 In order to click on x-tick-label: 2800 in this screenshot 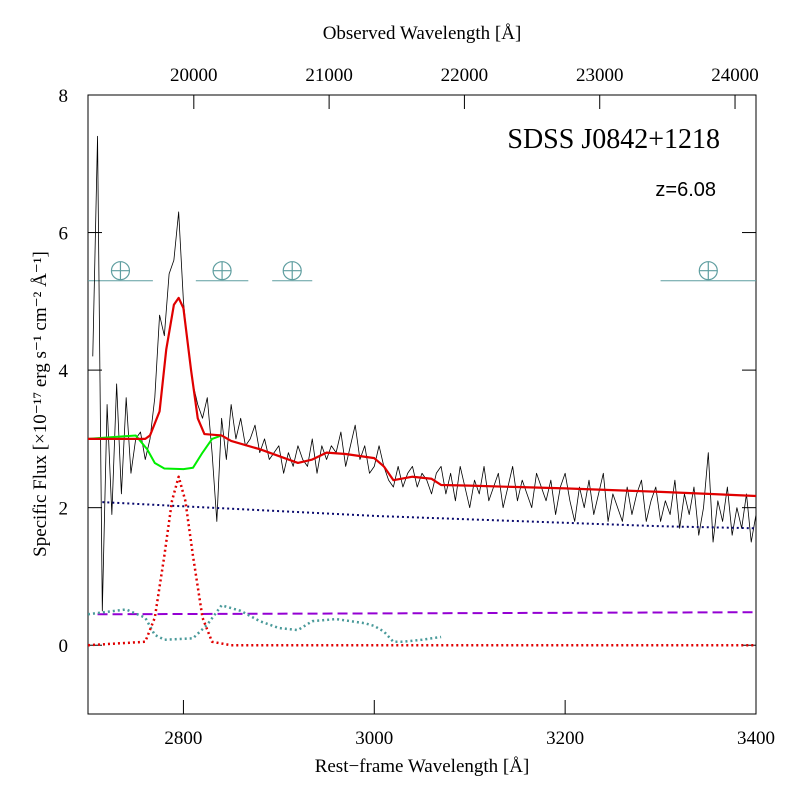, I will do `click(183, 738)`.